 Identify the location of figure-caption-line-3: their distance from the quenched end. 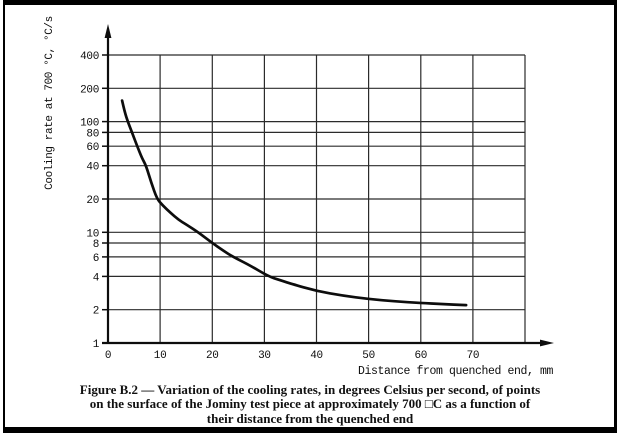
(310, 418).